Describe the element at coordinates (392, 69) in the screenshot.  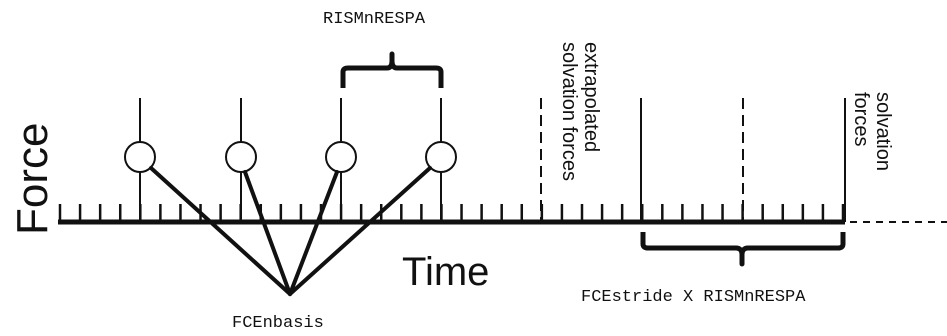
I see `top-brace` at that location.